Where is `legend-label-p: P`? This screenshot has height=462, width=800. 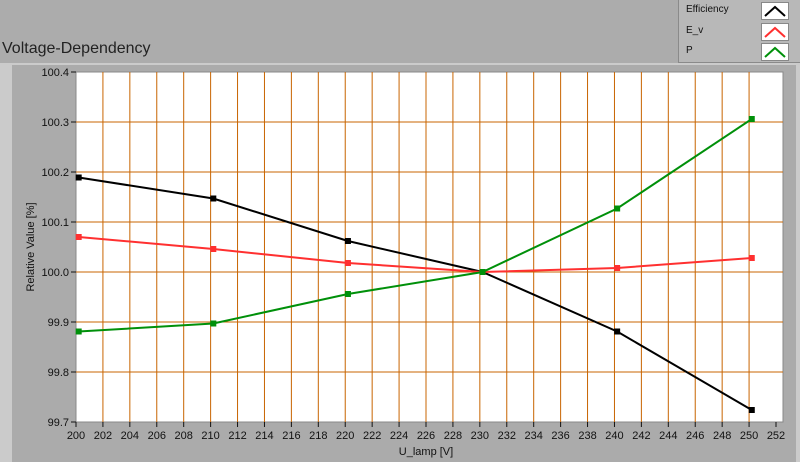 legend-label-p: P is located at coordinates (689, 50).